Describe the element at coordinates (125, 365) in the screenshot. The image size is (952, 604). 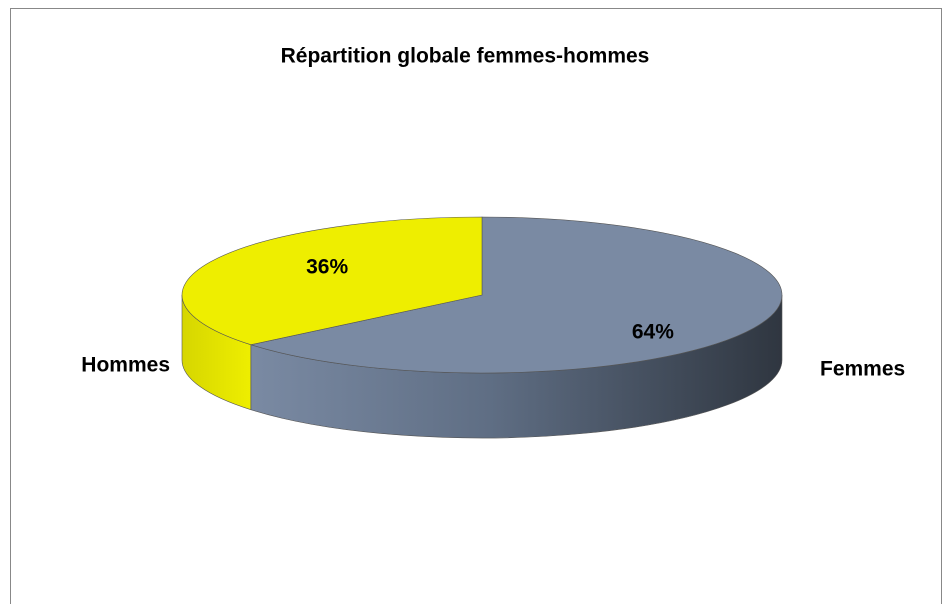
I see `category-label: Hommes` at that location.